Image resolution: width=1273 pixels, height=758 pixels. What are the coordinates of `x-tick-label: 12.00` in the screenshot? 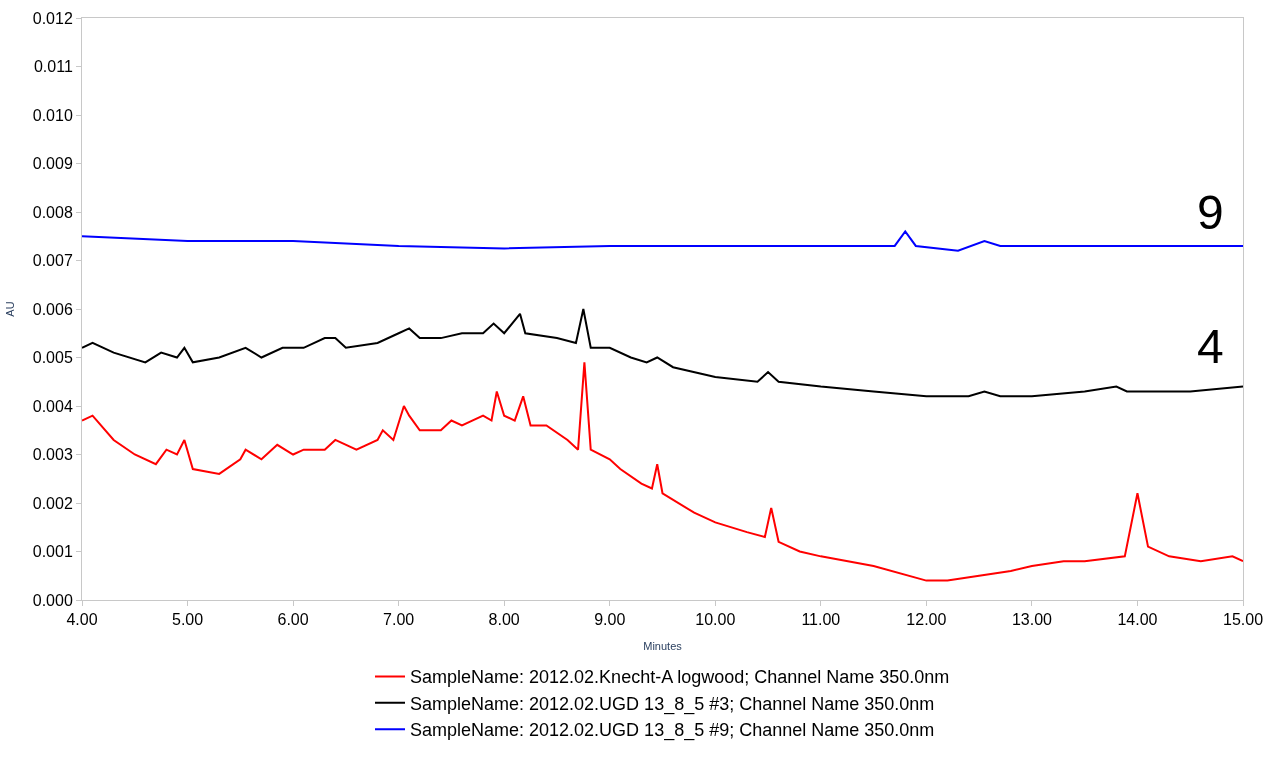 It's located at (926, 620).